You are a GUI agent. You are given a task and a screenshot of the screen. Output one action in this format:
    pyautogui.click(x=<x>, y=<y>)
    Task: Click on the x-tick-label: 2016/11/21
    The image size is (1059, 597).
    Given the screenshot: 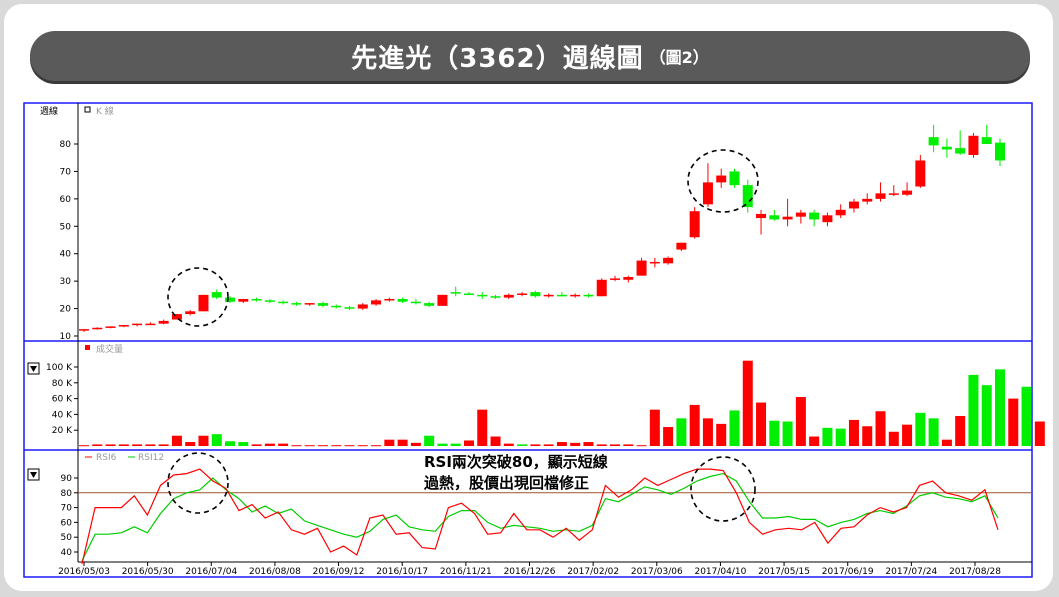 What is the action you would take?
    pyautogui.click(x=466, y=572)
    